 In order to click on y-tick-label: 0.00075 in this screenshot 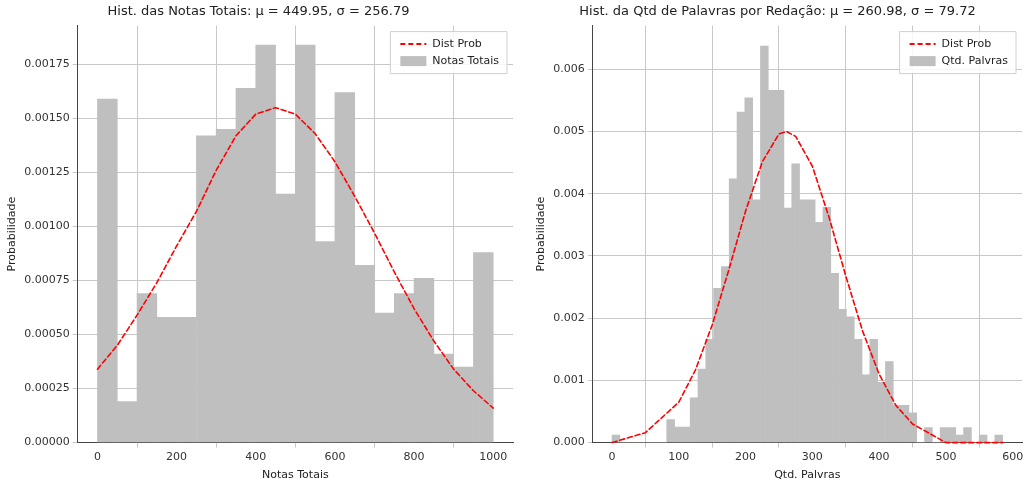, I will do `click(47, 280)`.